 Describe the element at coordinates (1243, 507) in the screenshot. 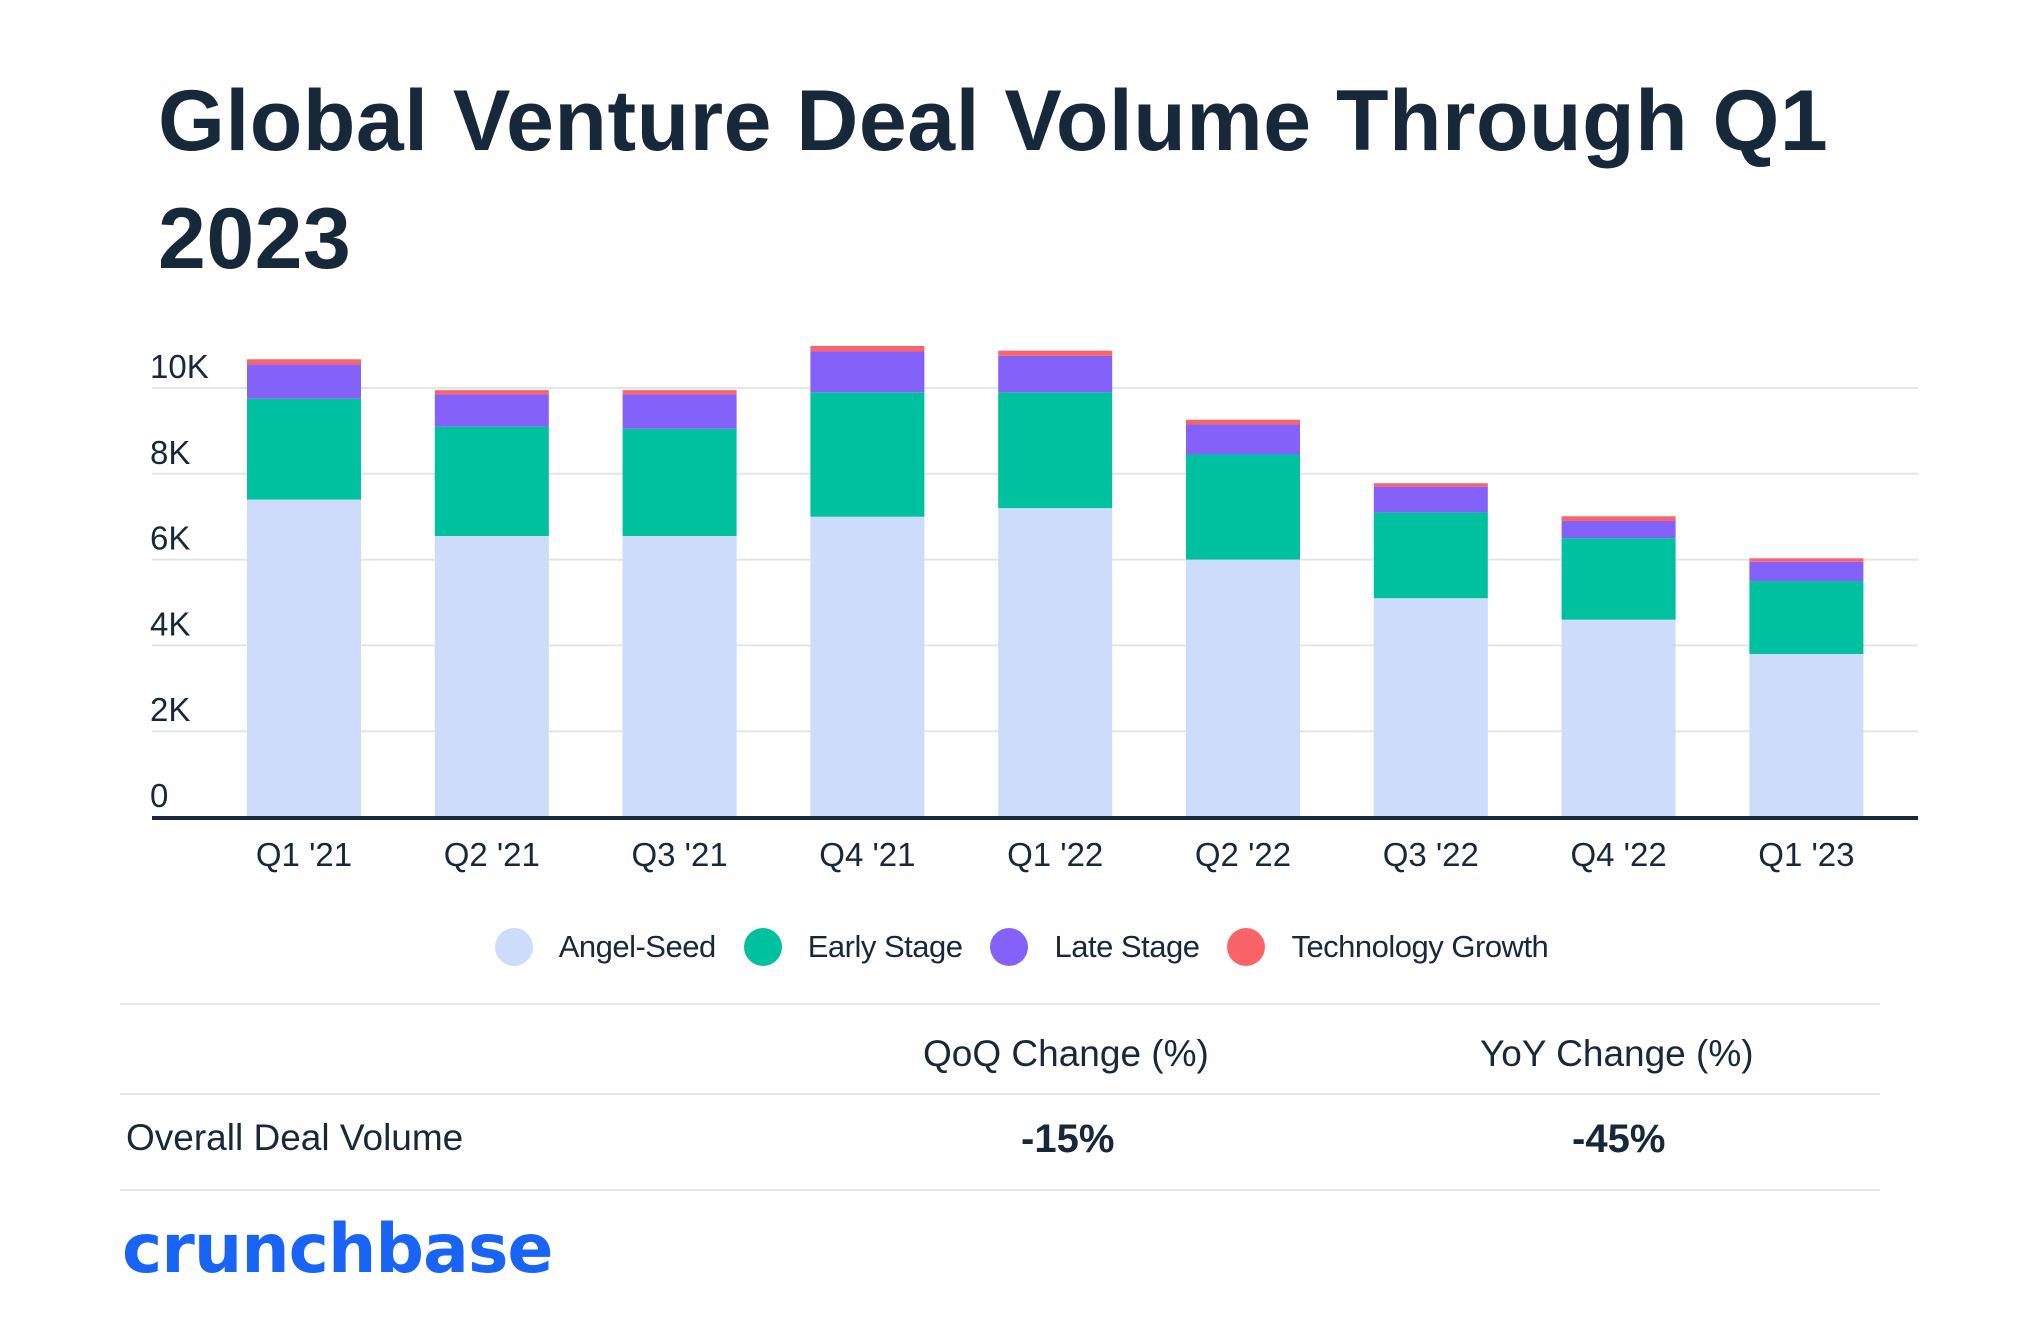

I see `bar-q2-22-early-stage` at that location.